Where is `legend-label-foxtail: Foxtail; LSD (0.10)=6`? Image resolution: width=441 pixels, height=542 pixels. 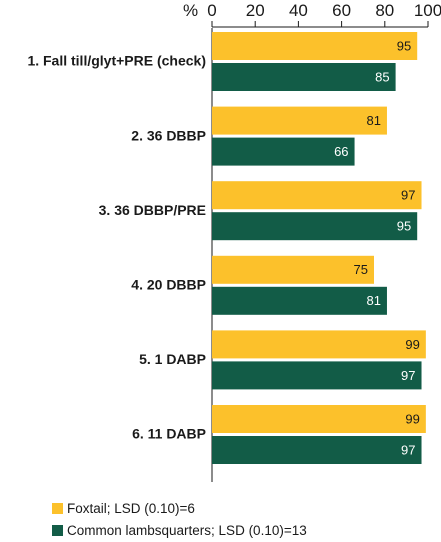 legend-label-foxtail: Foxtail; LSD (0.10)=6 is located at coordinates (131, 508).